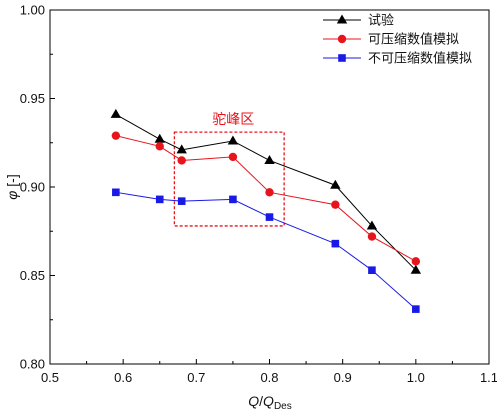 The height and width of the screenshot is (417, 497). I want to click on x-tick-label: 1.1, so click(488, 377).